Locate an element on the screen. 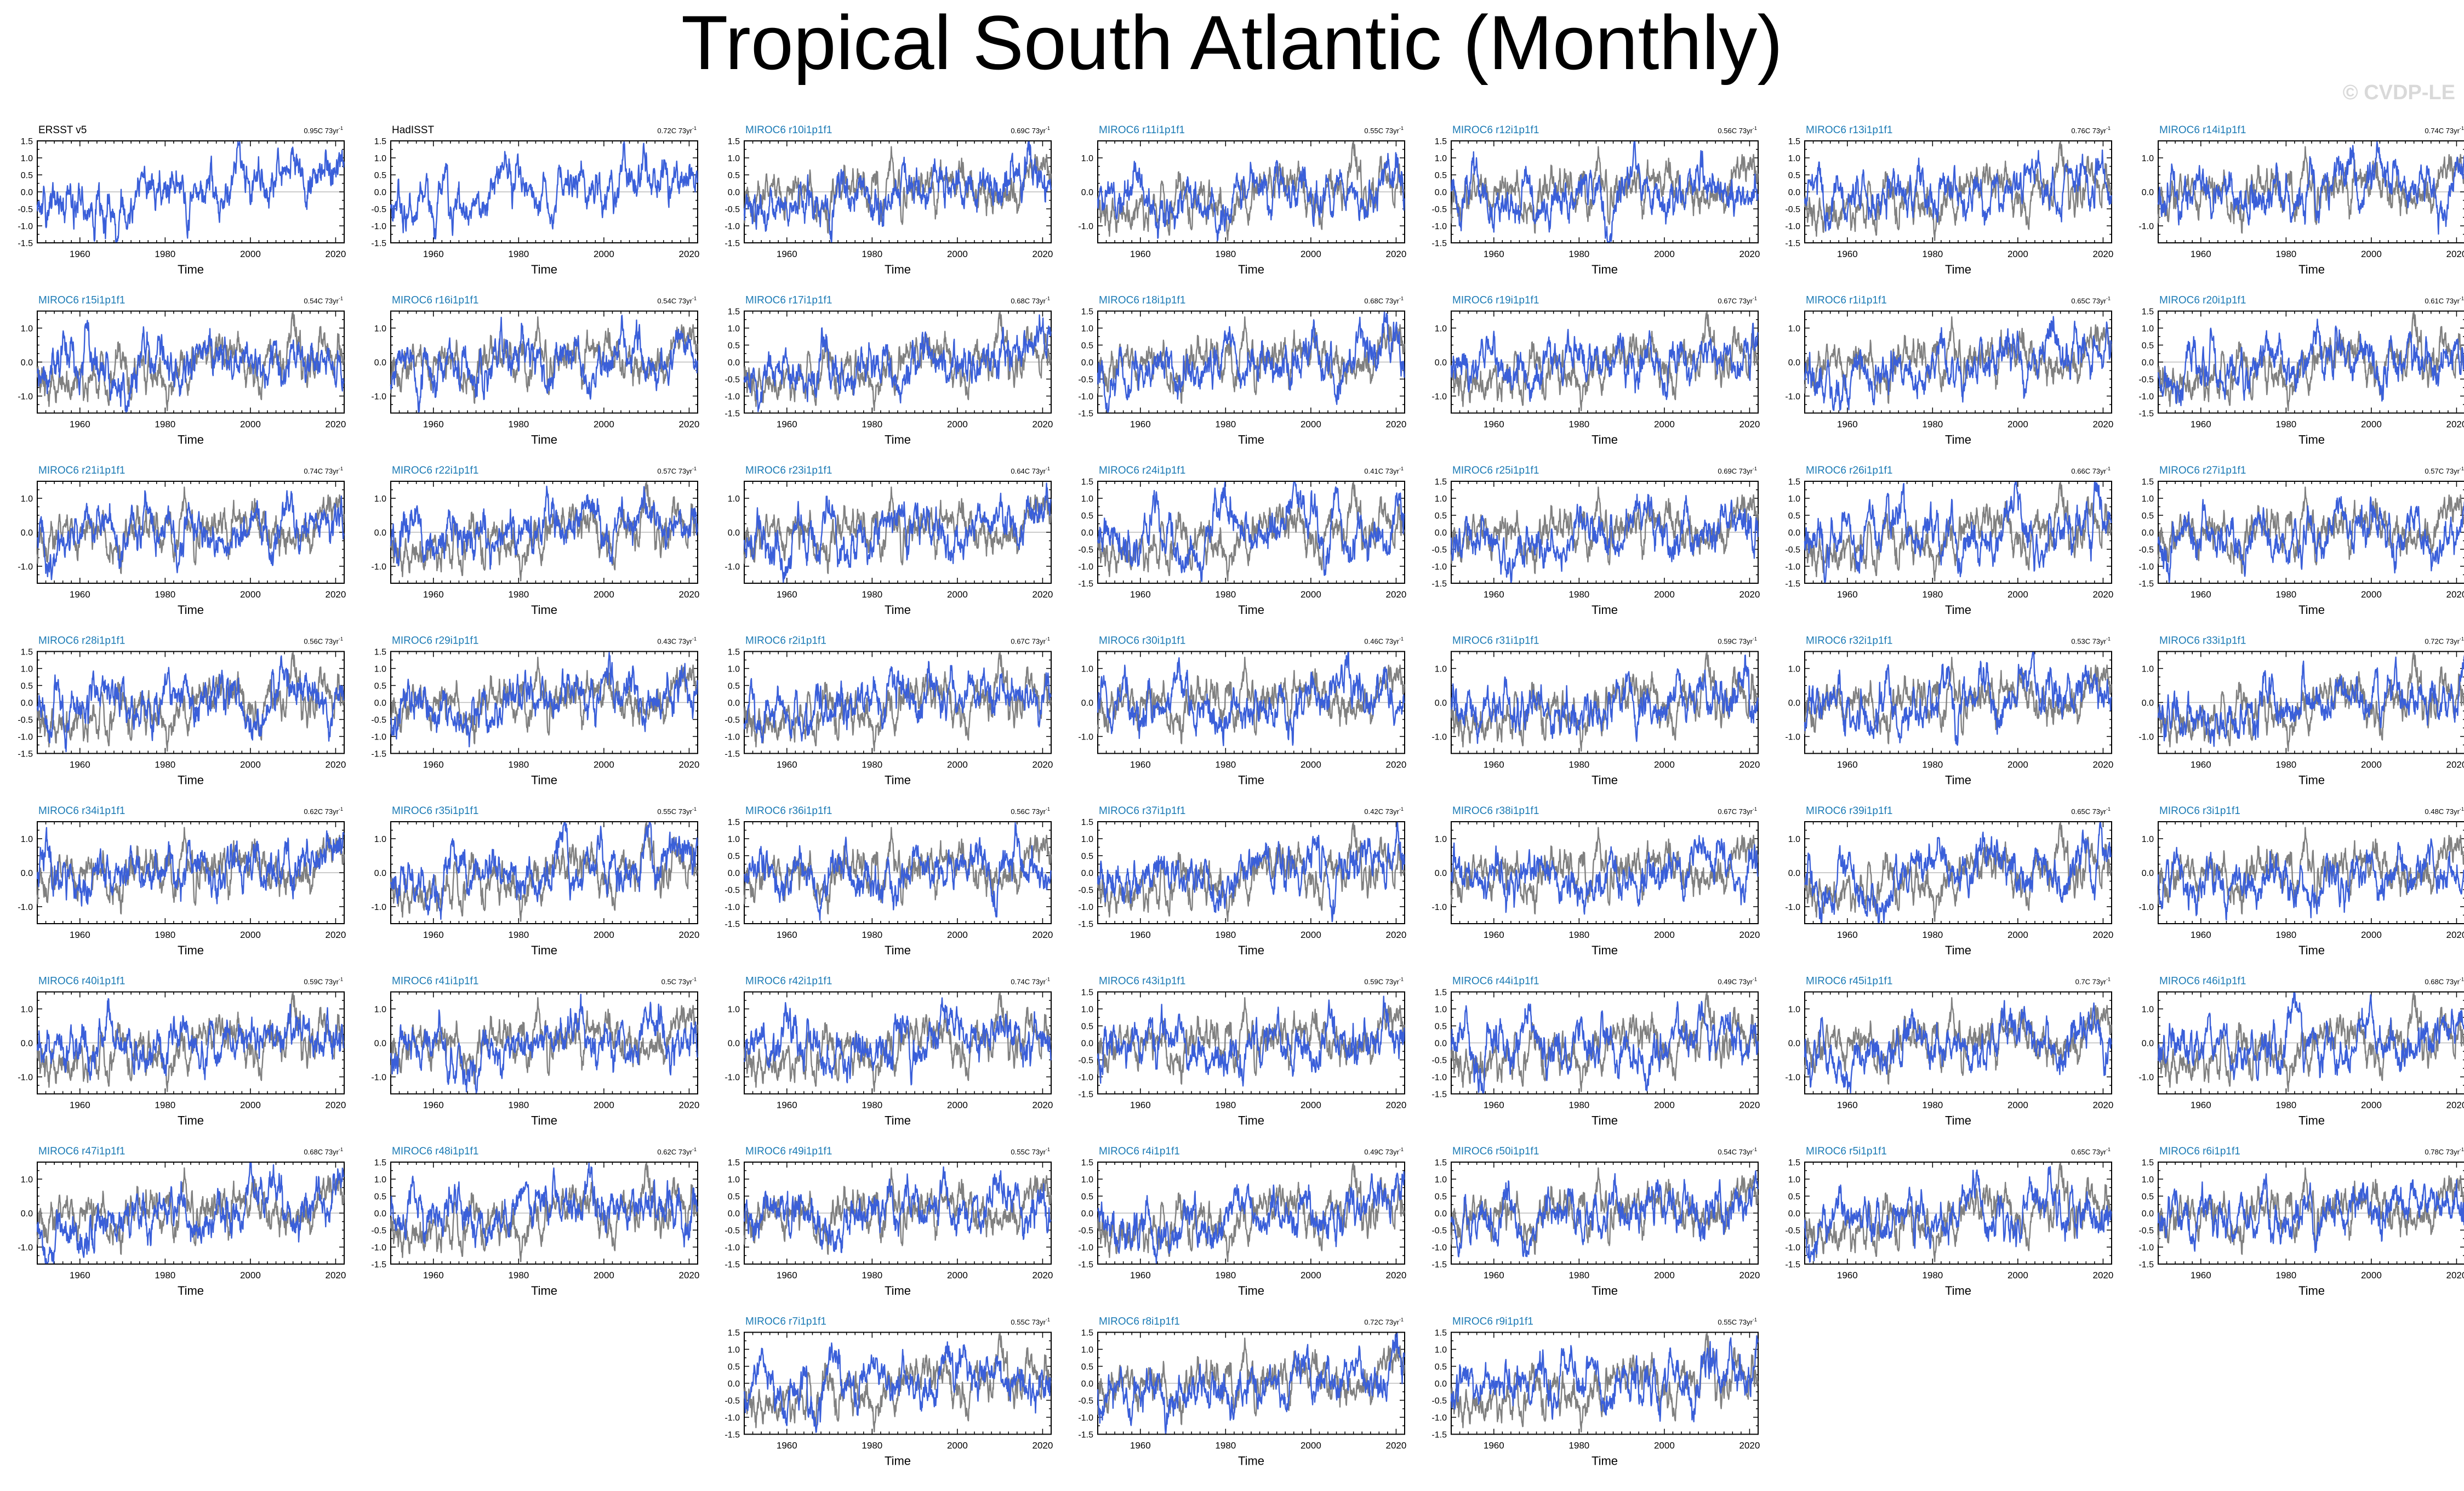  panel-name-label: MIROC6 r3i1p1f1 is located at coordinates (2199, 811).